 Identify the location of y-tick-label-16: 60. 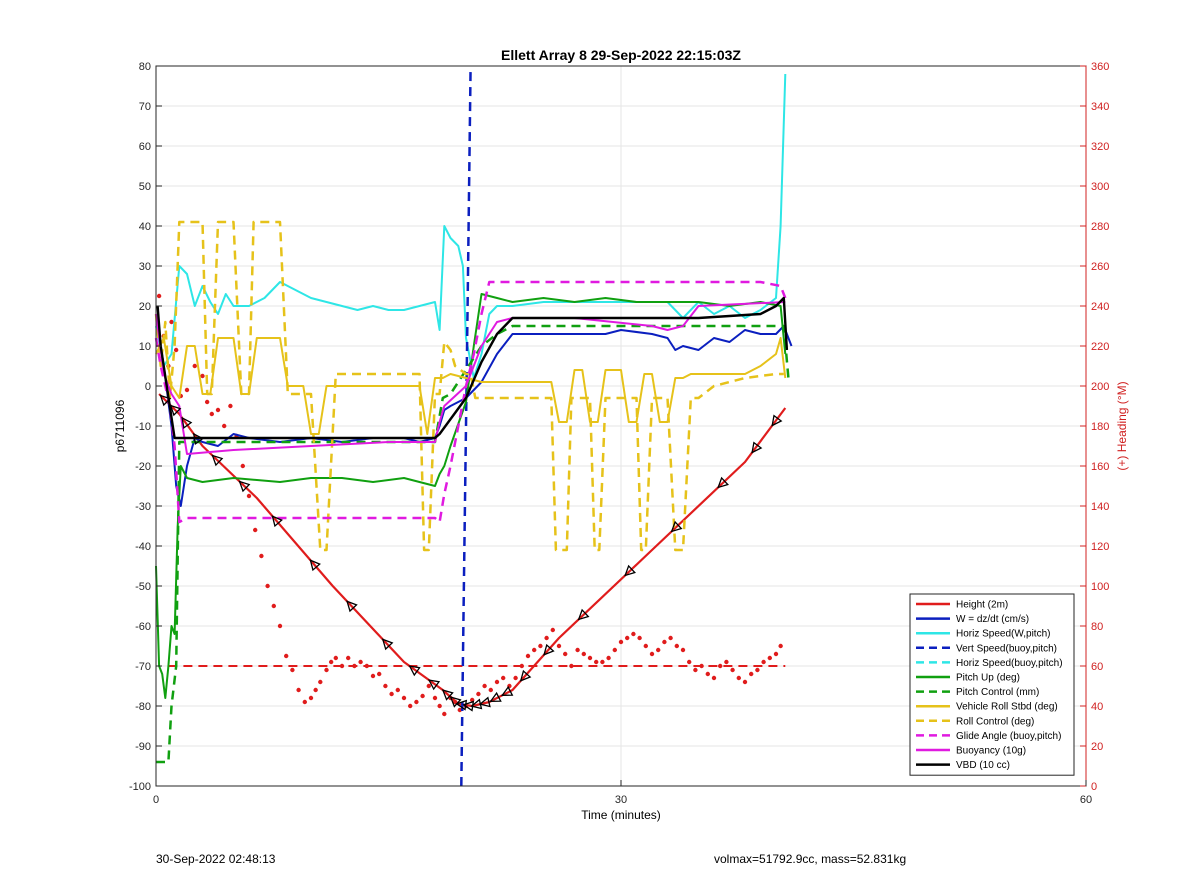
(145, 147).